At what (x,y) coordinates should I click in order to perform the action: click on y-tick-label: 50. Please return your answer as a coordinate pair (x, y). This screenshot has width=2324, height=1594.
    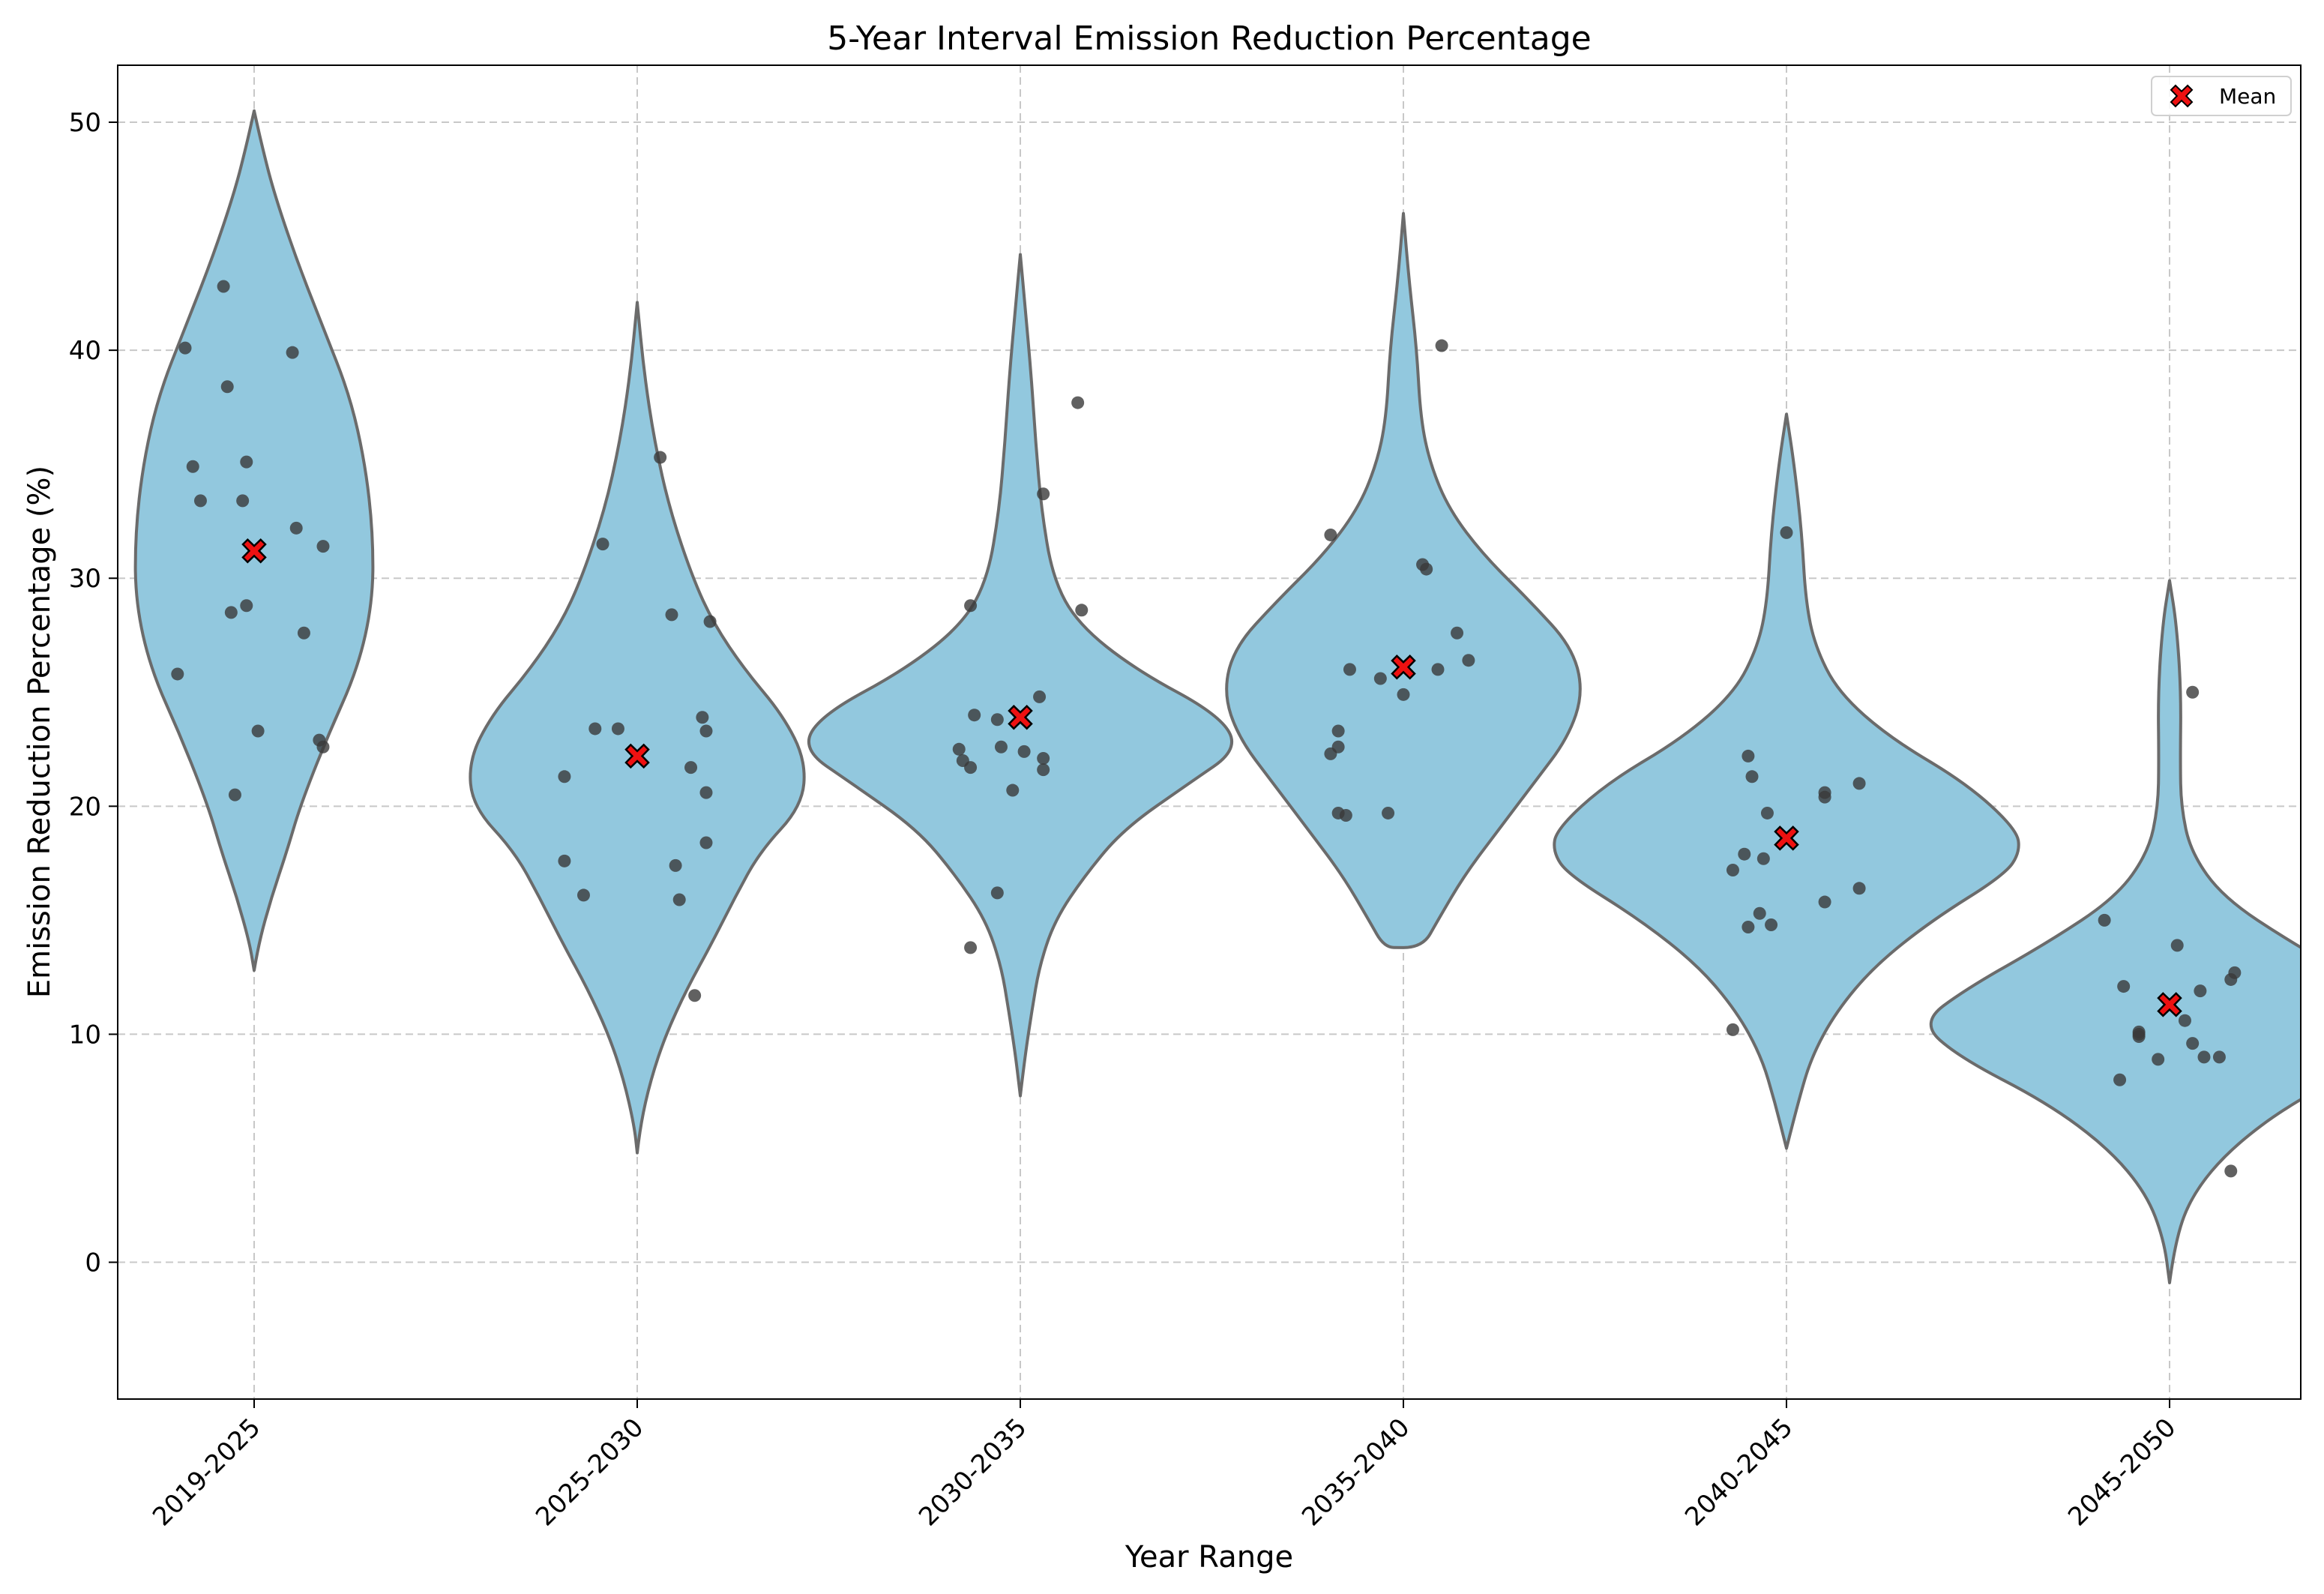
    Looking at the image, I should click on (85, 123).